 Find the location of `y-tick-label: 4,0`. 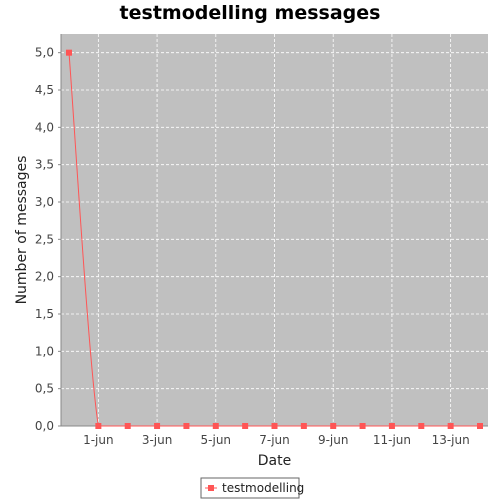

y-tick-label: 4,0 is located at coordinates (44, 127).